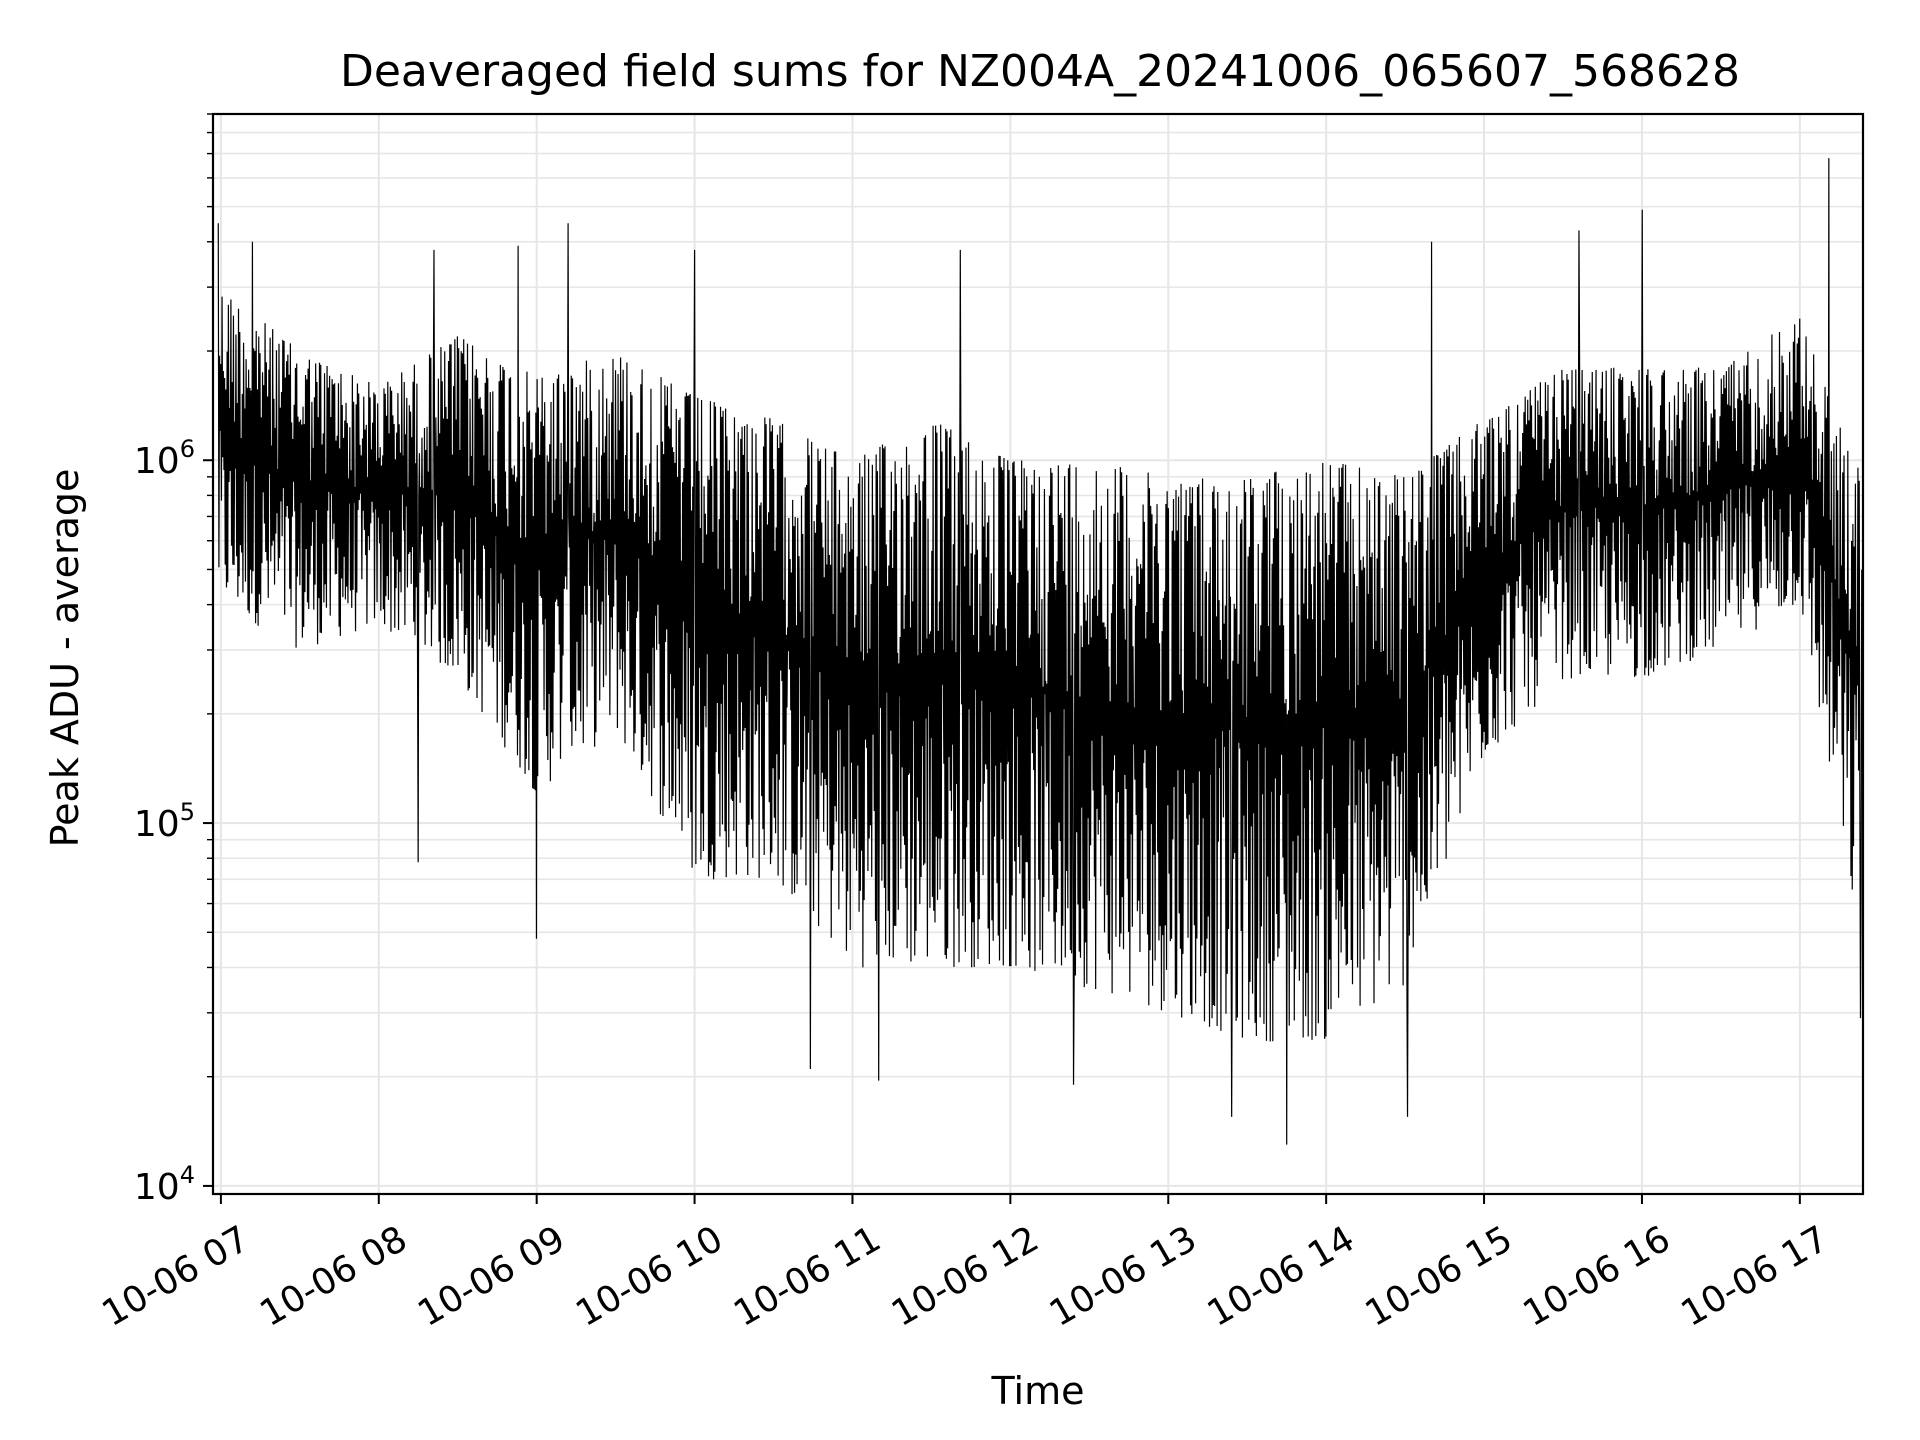  Describe the element at coordinates (1123, 1276) in the screenshot. I see `x-tick-label: 10-06 13` at that location.